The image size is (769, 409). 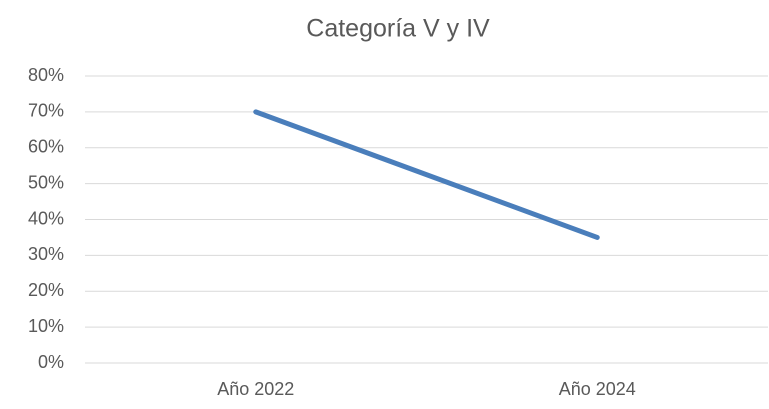 I want to click on y-tick-label: 50%, so click(x=46, y=182).